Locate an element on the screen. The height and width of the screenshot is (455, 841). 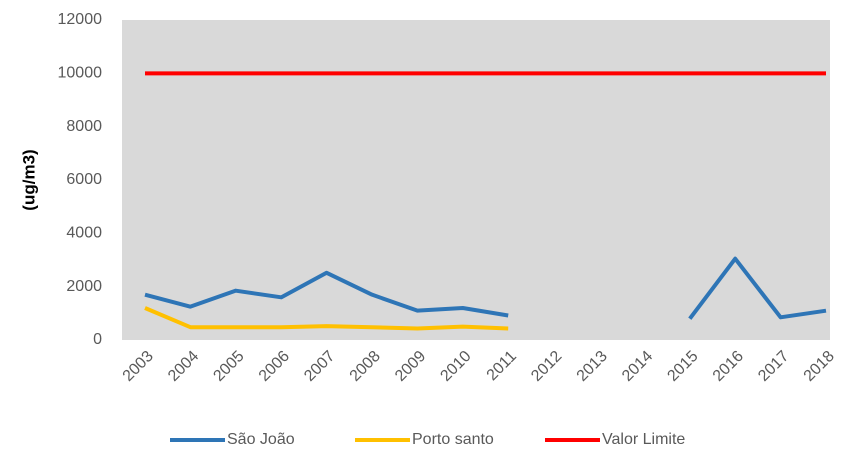
x-tick-label: 2007 is located at coordinates (319, 366).